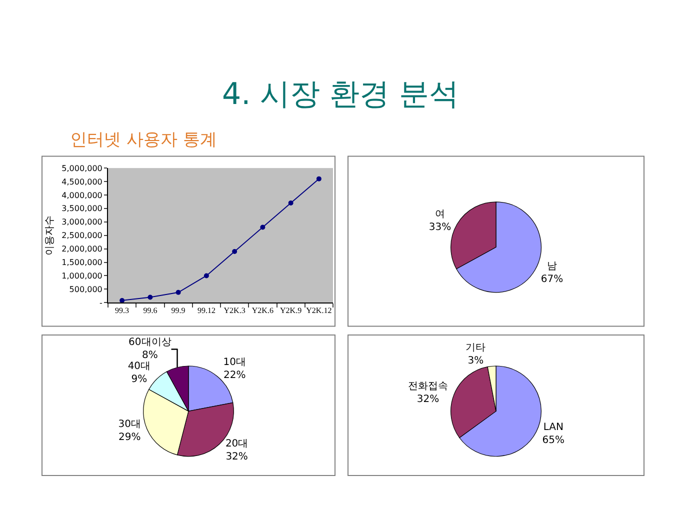 The image size is (680, 510). Describe the element at coordinates (82, 276) in the screenshot. I see `y-tick-label: 1,000,000` at that location.